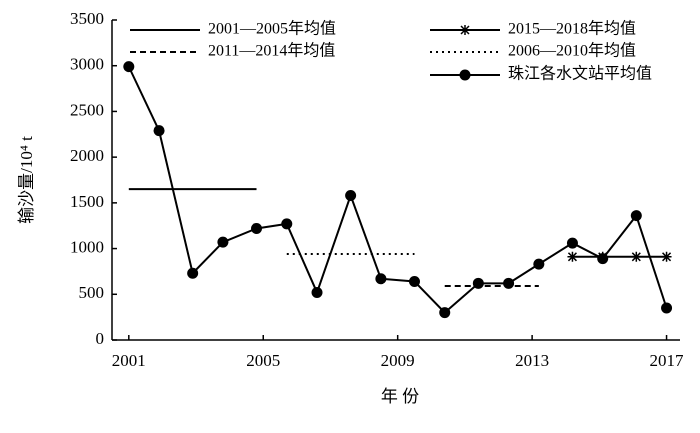 This screenshot has width=700, height=433. I want to click on y-tick-label: 500, so click(92, 292).